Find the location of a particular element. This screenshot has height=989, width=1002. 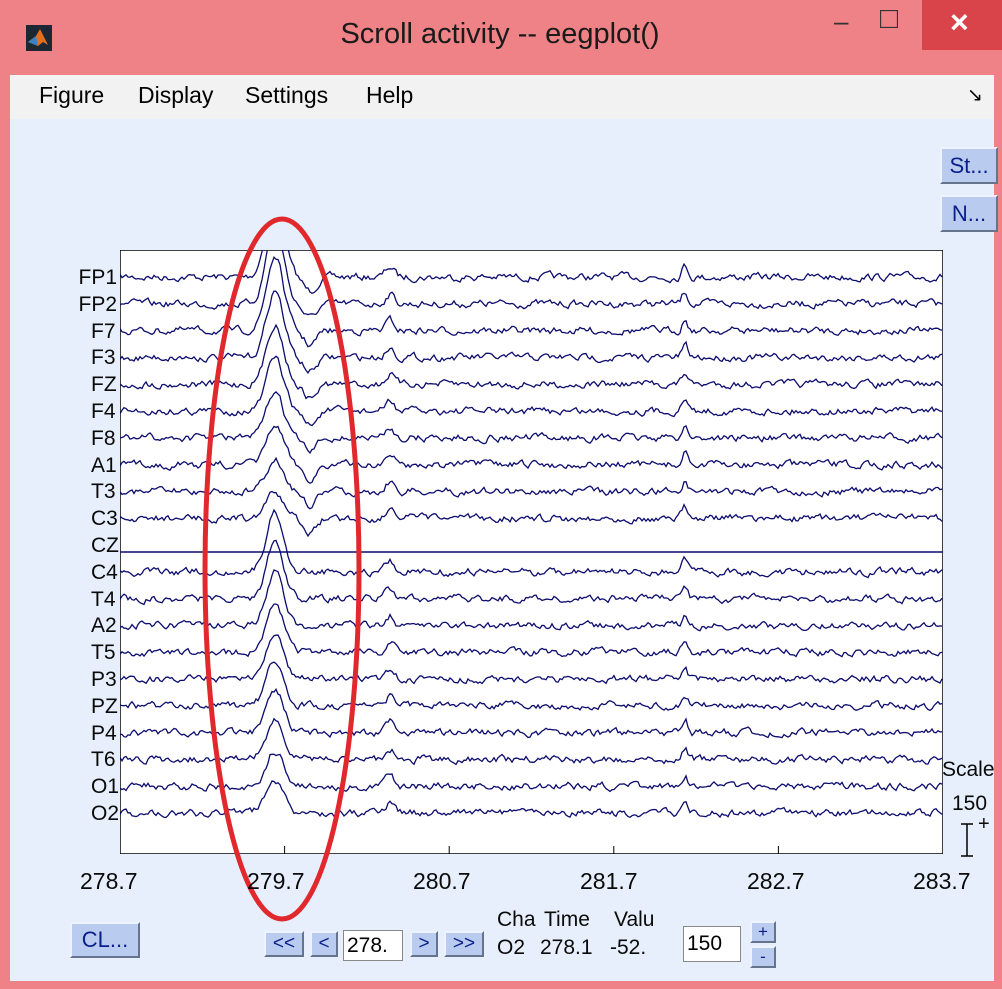

x-tick-label: 282.7 is located at coordinates (776, 881).